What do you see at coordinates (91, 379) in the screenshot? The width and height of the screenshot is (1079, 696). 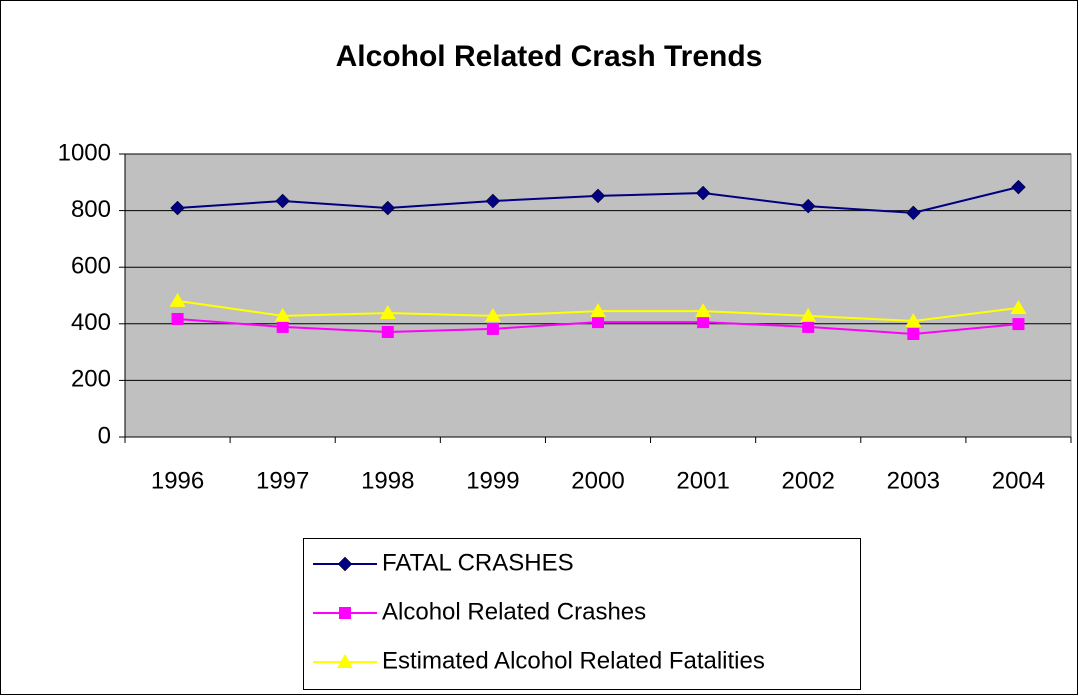 I see `y-tick-label: 200` at bounding box center [91, 379].